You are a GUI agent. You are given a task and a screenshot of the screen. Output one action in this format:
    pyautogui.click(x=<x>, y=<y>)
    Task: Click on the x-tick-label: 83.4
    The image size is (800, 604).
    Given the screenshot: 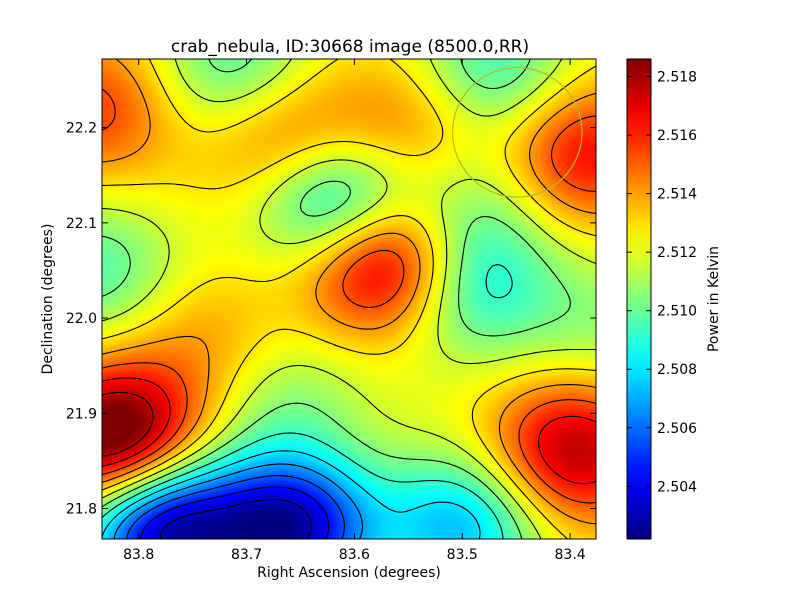 What is the action you would take?
    pyautogui.click(x=570, y=555)
    